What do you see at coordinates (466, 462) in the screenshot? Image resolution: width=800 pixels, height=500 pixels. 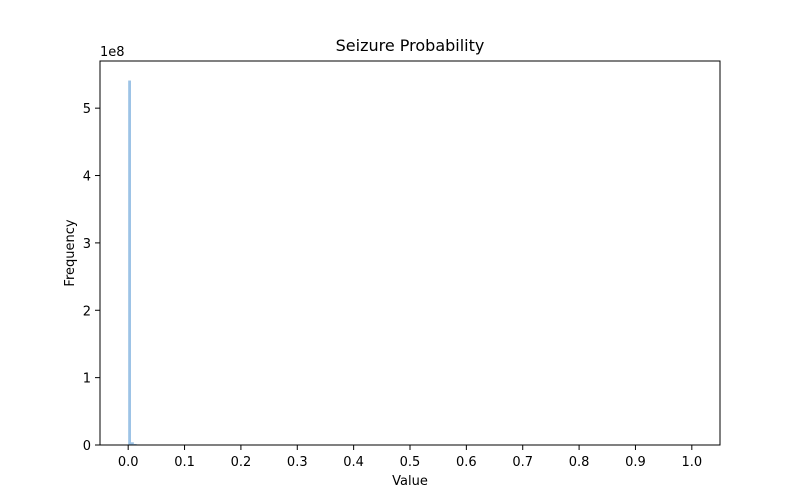 I see `x-tick-label: 0.6` at bounding box center [466, 462].